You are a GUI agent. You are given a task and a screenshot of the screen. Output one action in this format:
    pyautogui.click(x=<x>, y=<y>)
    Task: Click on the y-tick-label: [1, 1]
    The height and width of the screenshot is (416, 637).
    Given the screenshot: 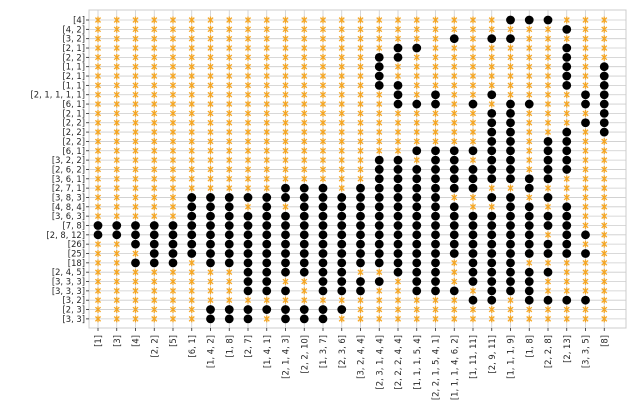 What is the action you would take?
    pyautogui.click(x=73, y=67)
    